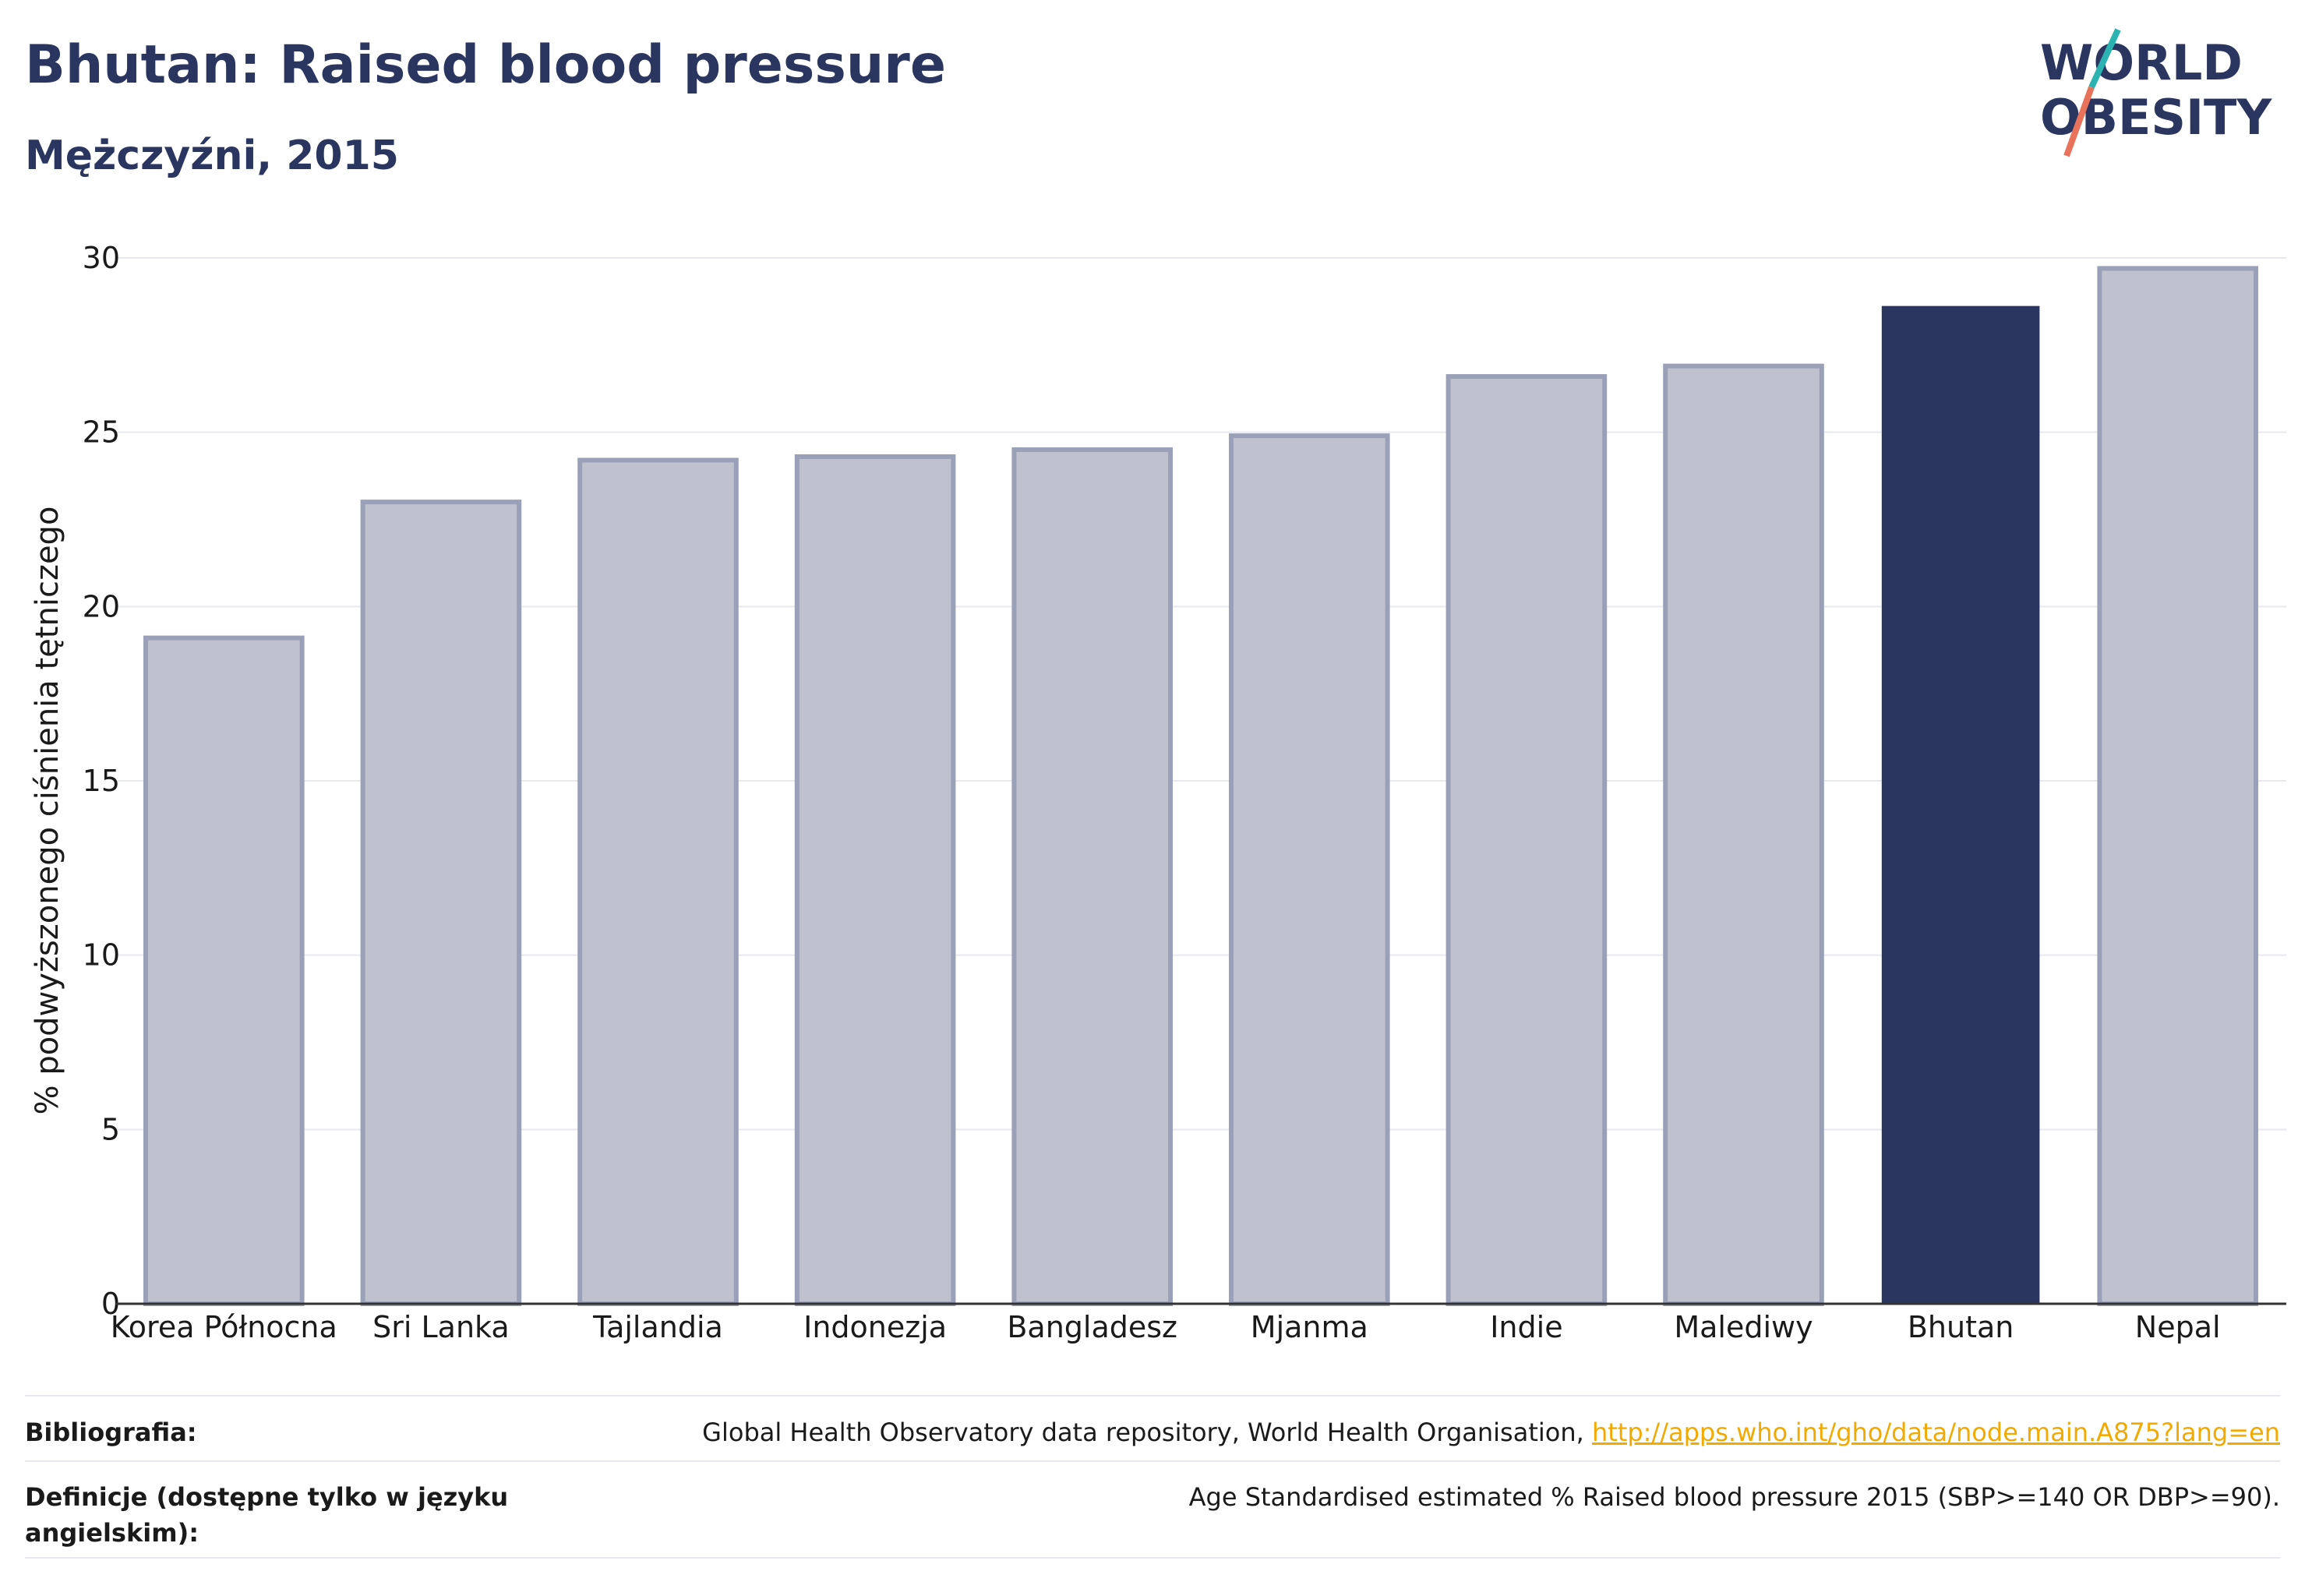 The height and width of the screenshot is (1596, 2305). I want to click on y-tick-label: 30, so click(101, 258).